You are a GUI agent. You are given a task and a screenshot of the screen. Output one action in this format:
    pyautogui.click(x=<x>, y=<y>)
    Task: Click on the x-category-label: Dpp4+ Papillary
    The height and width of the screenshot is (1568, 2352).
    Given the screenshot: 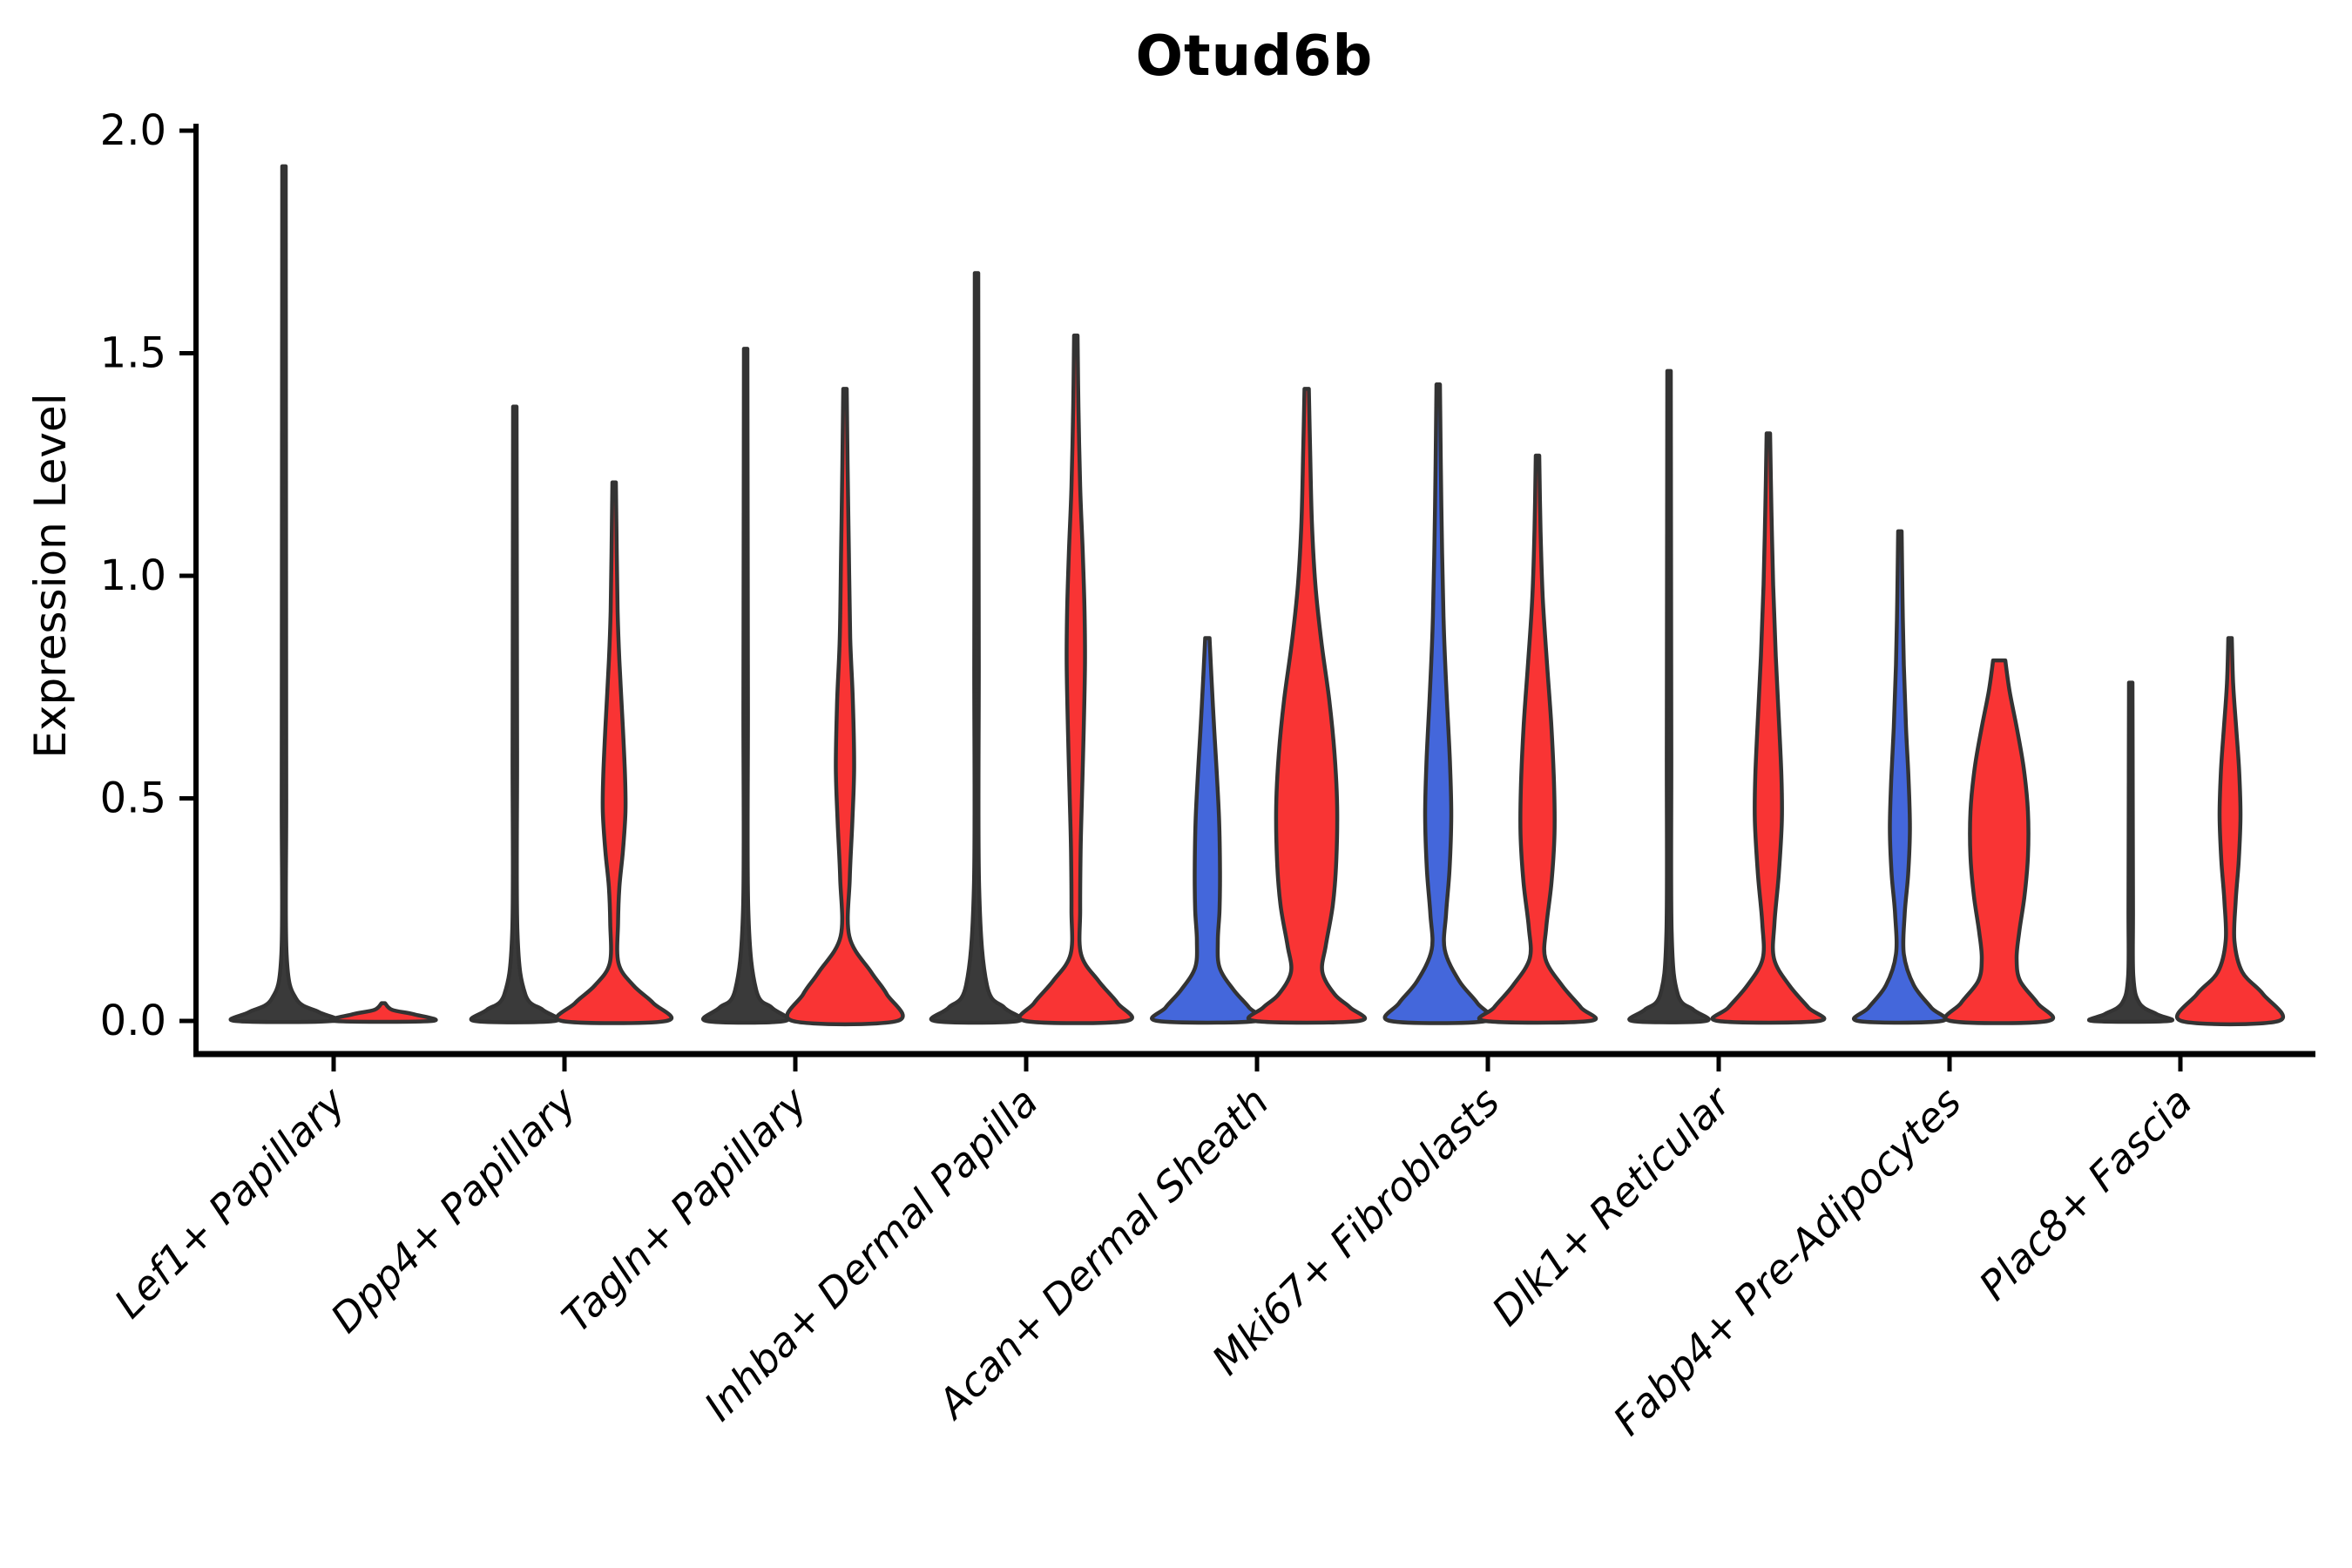 What is the action you would take?
    pyautogui.click(x=453, y=1210)
    